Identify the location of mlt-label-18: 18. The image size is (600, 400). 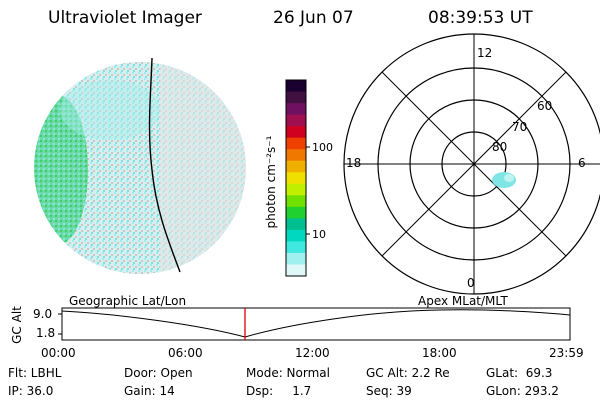
(354, 163).